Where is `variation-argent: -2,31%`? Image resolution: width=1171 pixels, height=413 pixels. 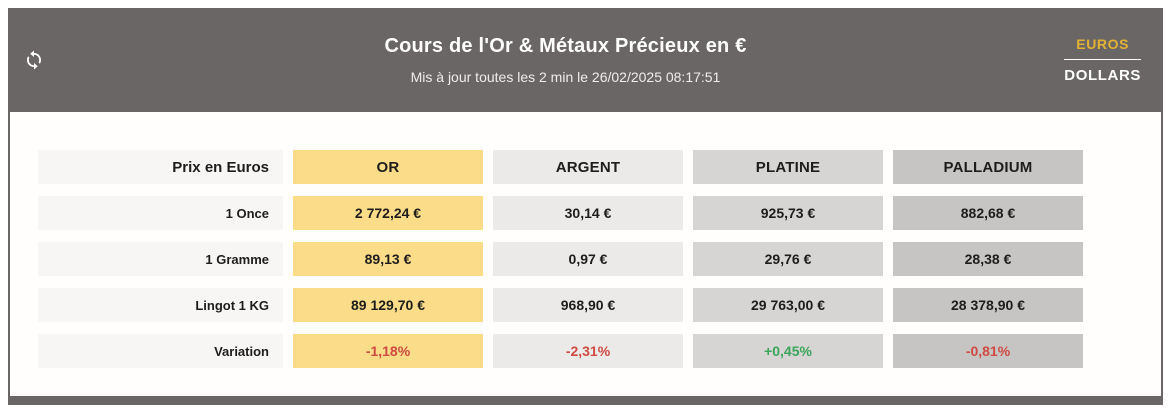 variation-argent: -2,31% is located at coordinates (588, 351).